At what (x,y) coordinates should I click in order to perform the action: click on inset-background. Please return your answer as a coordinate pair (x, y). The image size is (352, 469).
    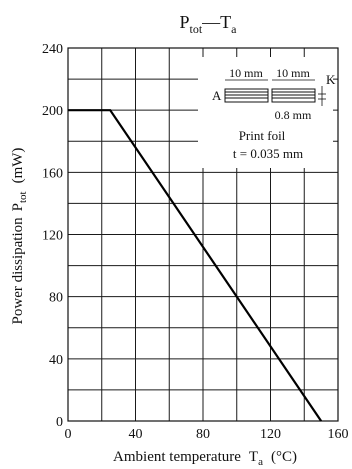
    Looking at the image, I should click on (265, 112).